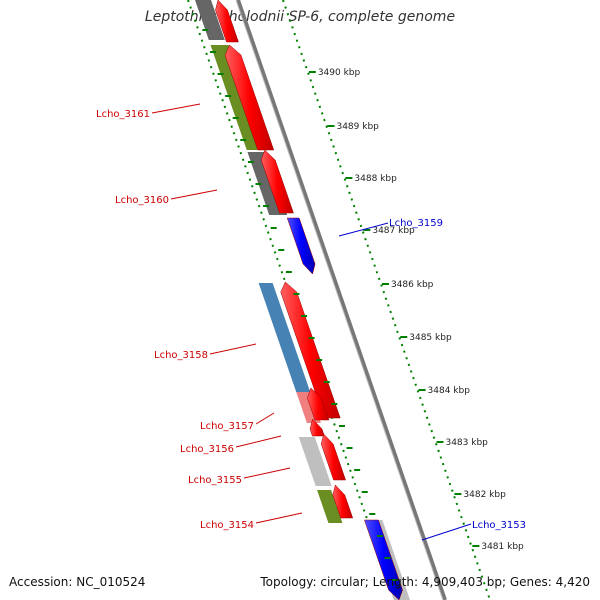 The height and width of the screenshot is (600, 600). Describe the element at coordinates (123, 114) in the screenshot. I see `gene-label: Lcho_3161` at that location.